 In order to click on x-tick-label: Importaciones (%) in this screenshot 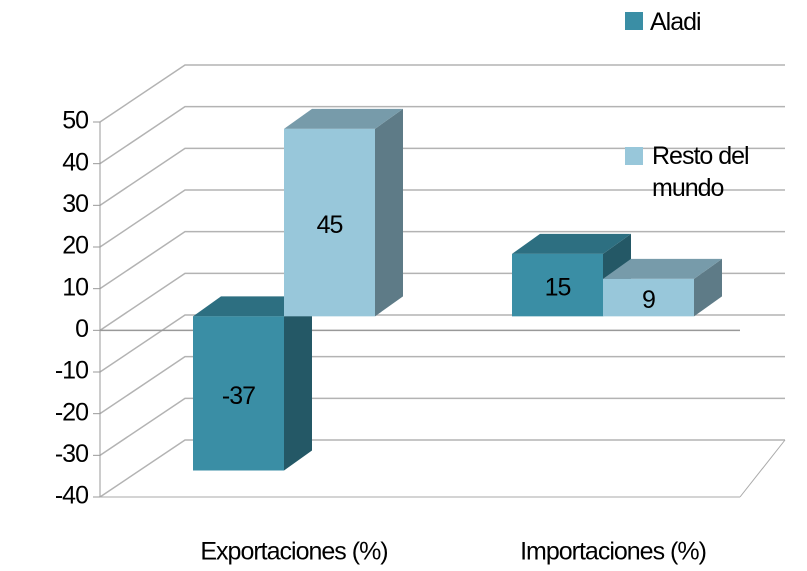, I will do `click(613, 552)`.